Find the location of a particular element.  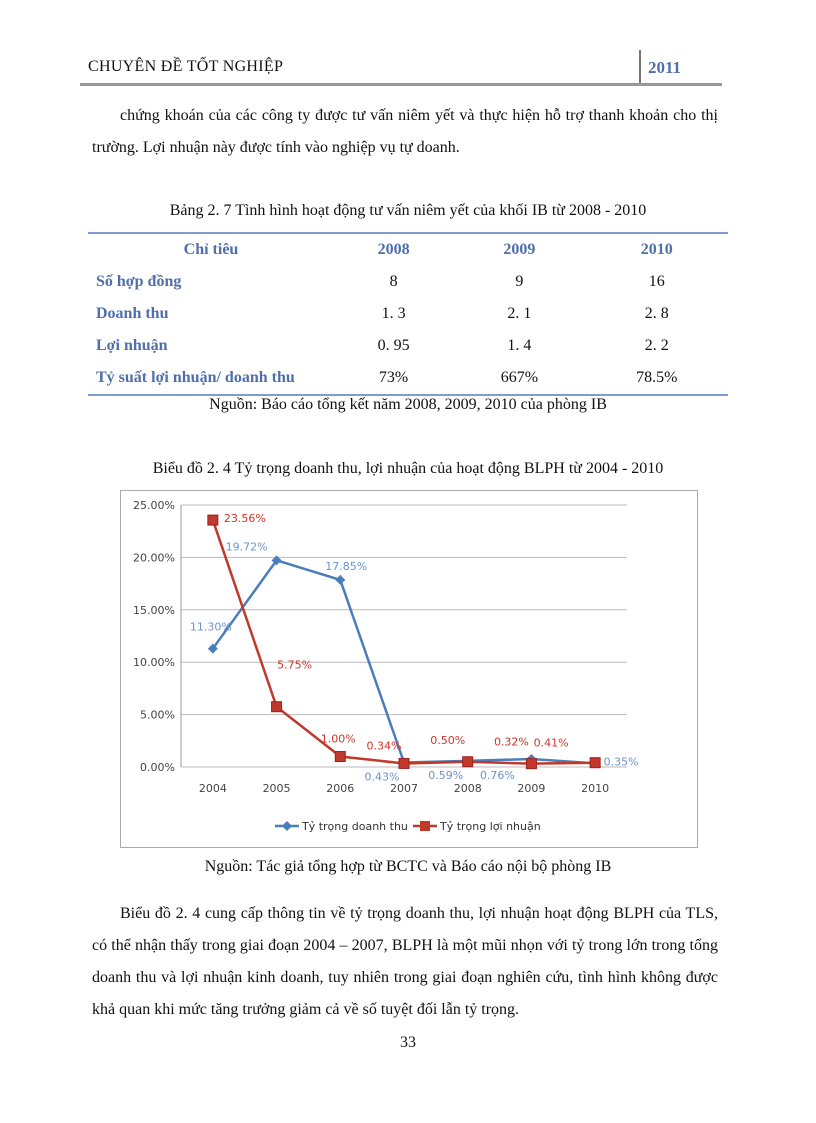

y-tick-label: 25.00% is located at coordinates (154, 505).